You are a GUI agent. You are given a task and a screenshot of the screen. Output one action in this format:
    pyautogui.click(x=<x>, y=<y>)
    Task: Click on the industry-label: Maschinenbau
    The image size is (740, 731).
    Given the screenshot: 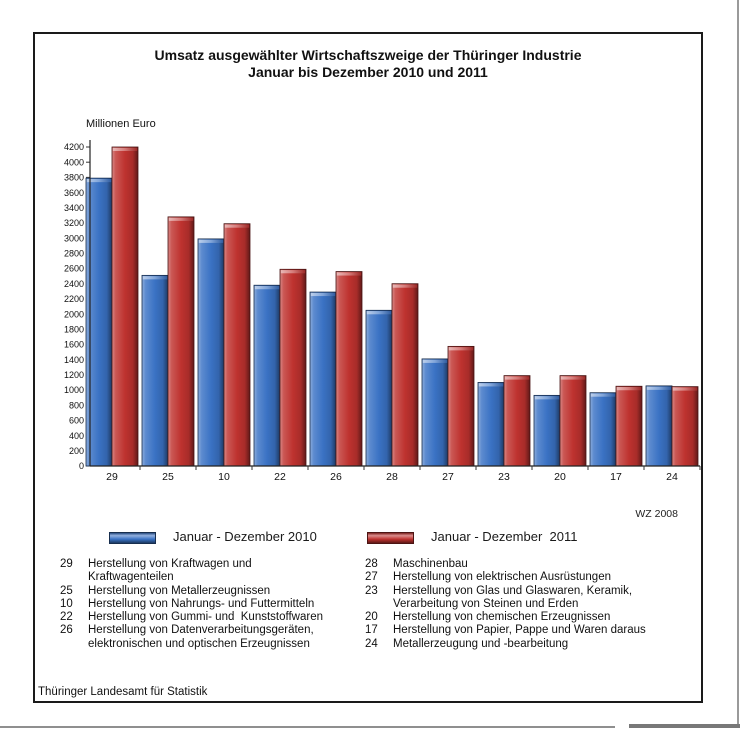 What is the action you would take?
    pyautogui.click(x=430, y=564)
    